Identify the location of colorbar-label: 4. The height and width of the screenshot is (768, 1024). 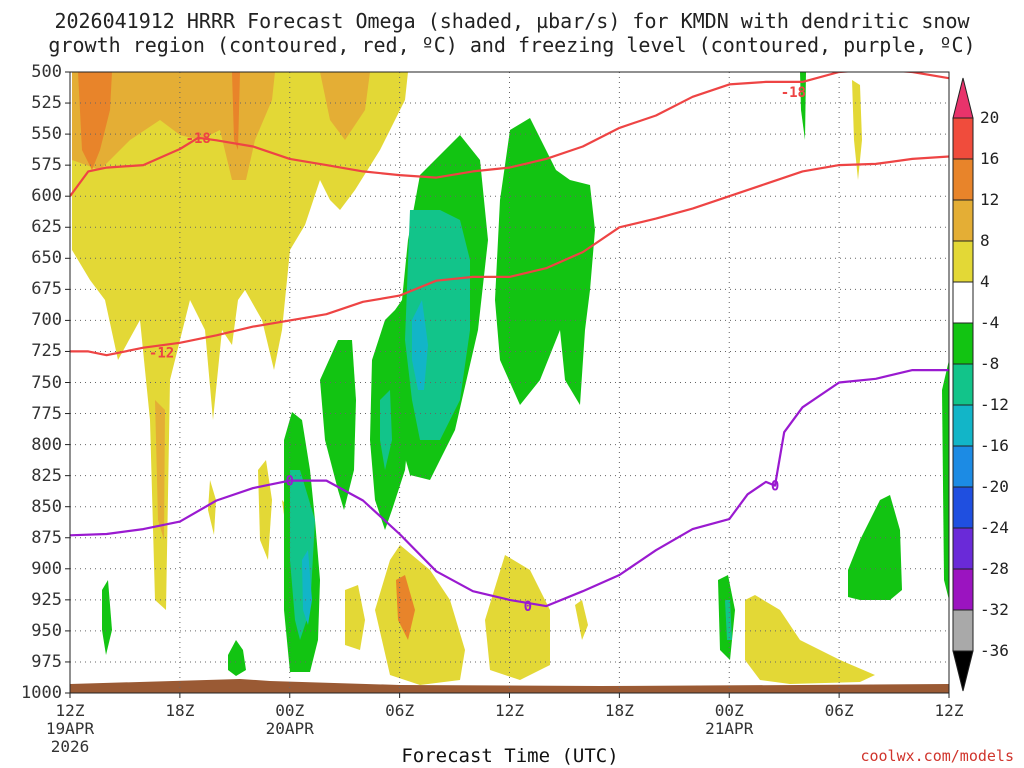
(985, 281).